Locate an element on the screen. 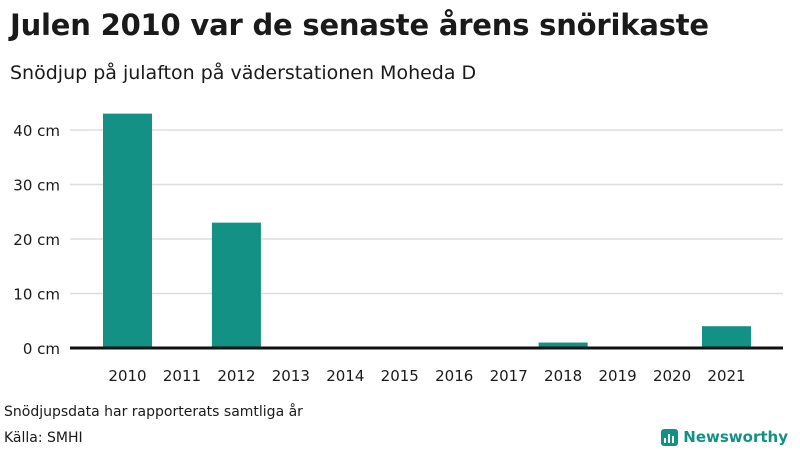  x-tick-label: 2015 is located at coordinates (400, 376).